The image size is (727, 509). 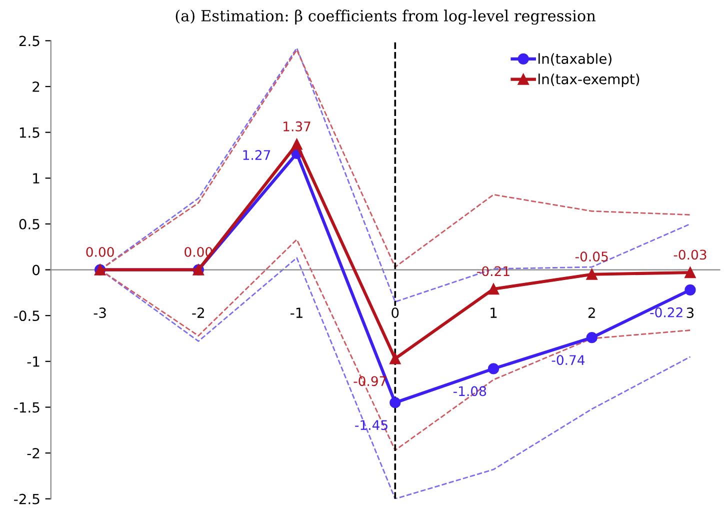 I want to click on y-tick-label: -2, so click(x=33, y=453).